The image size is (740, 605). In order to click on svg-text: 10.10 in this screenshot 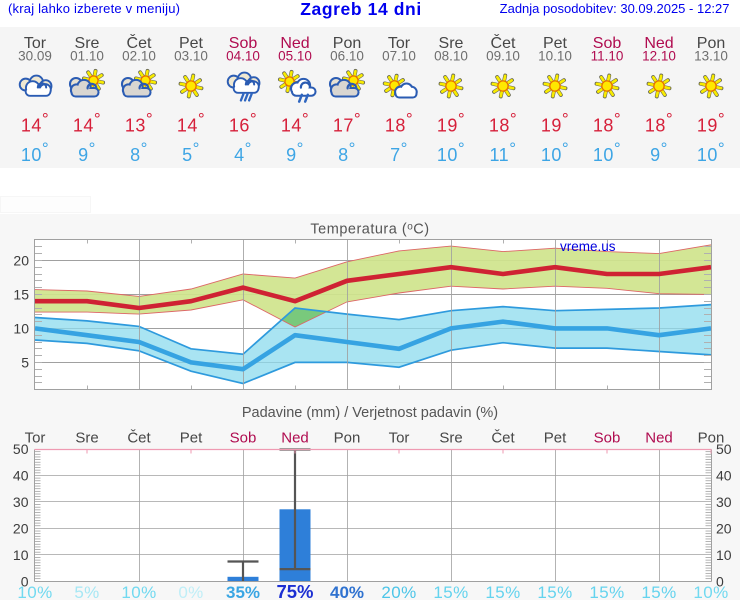, I will do `click(555, 56)`.